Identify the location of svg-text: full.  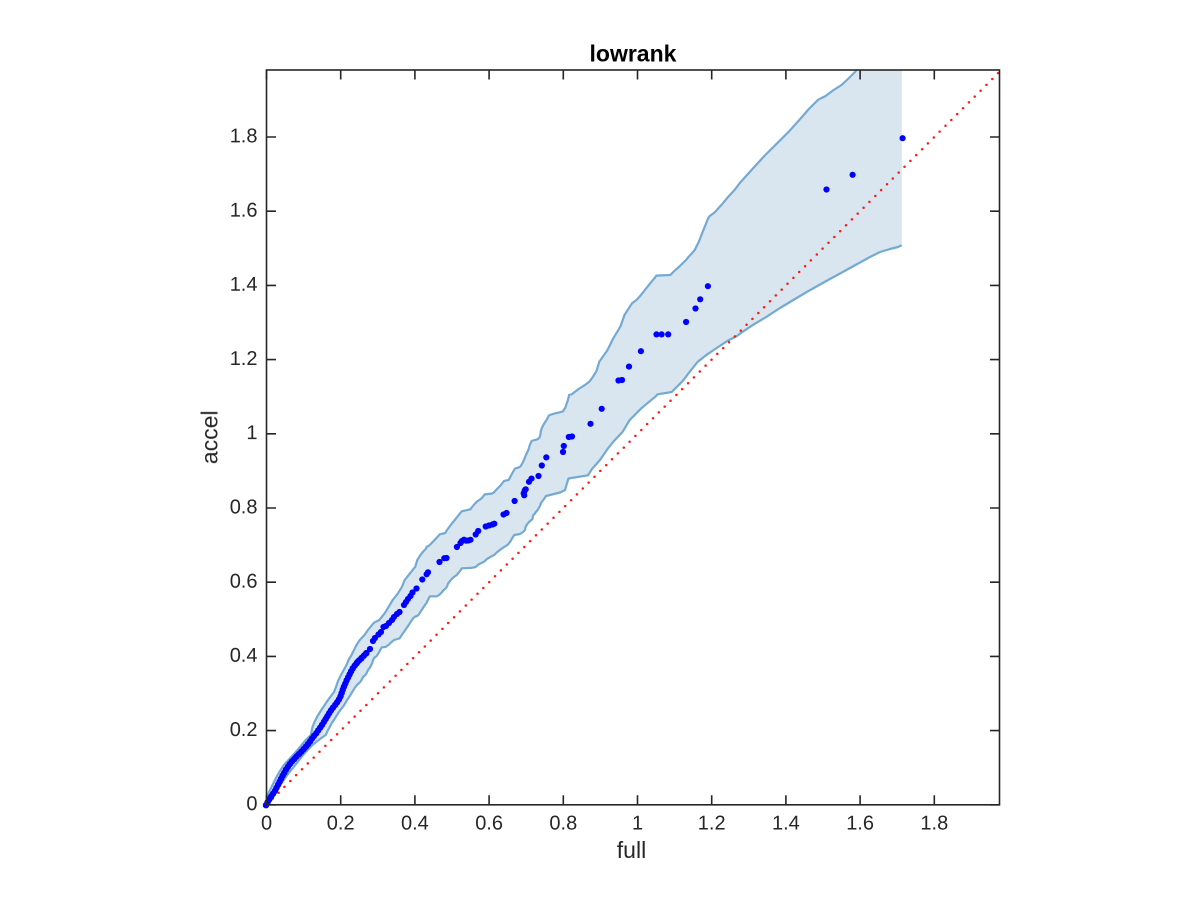
(631, 850).